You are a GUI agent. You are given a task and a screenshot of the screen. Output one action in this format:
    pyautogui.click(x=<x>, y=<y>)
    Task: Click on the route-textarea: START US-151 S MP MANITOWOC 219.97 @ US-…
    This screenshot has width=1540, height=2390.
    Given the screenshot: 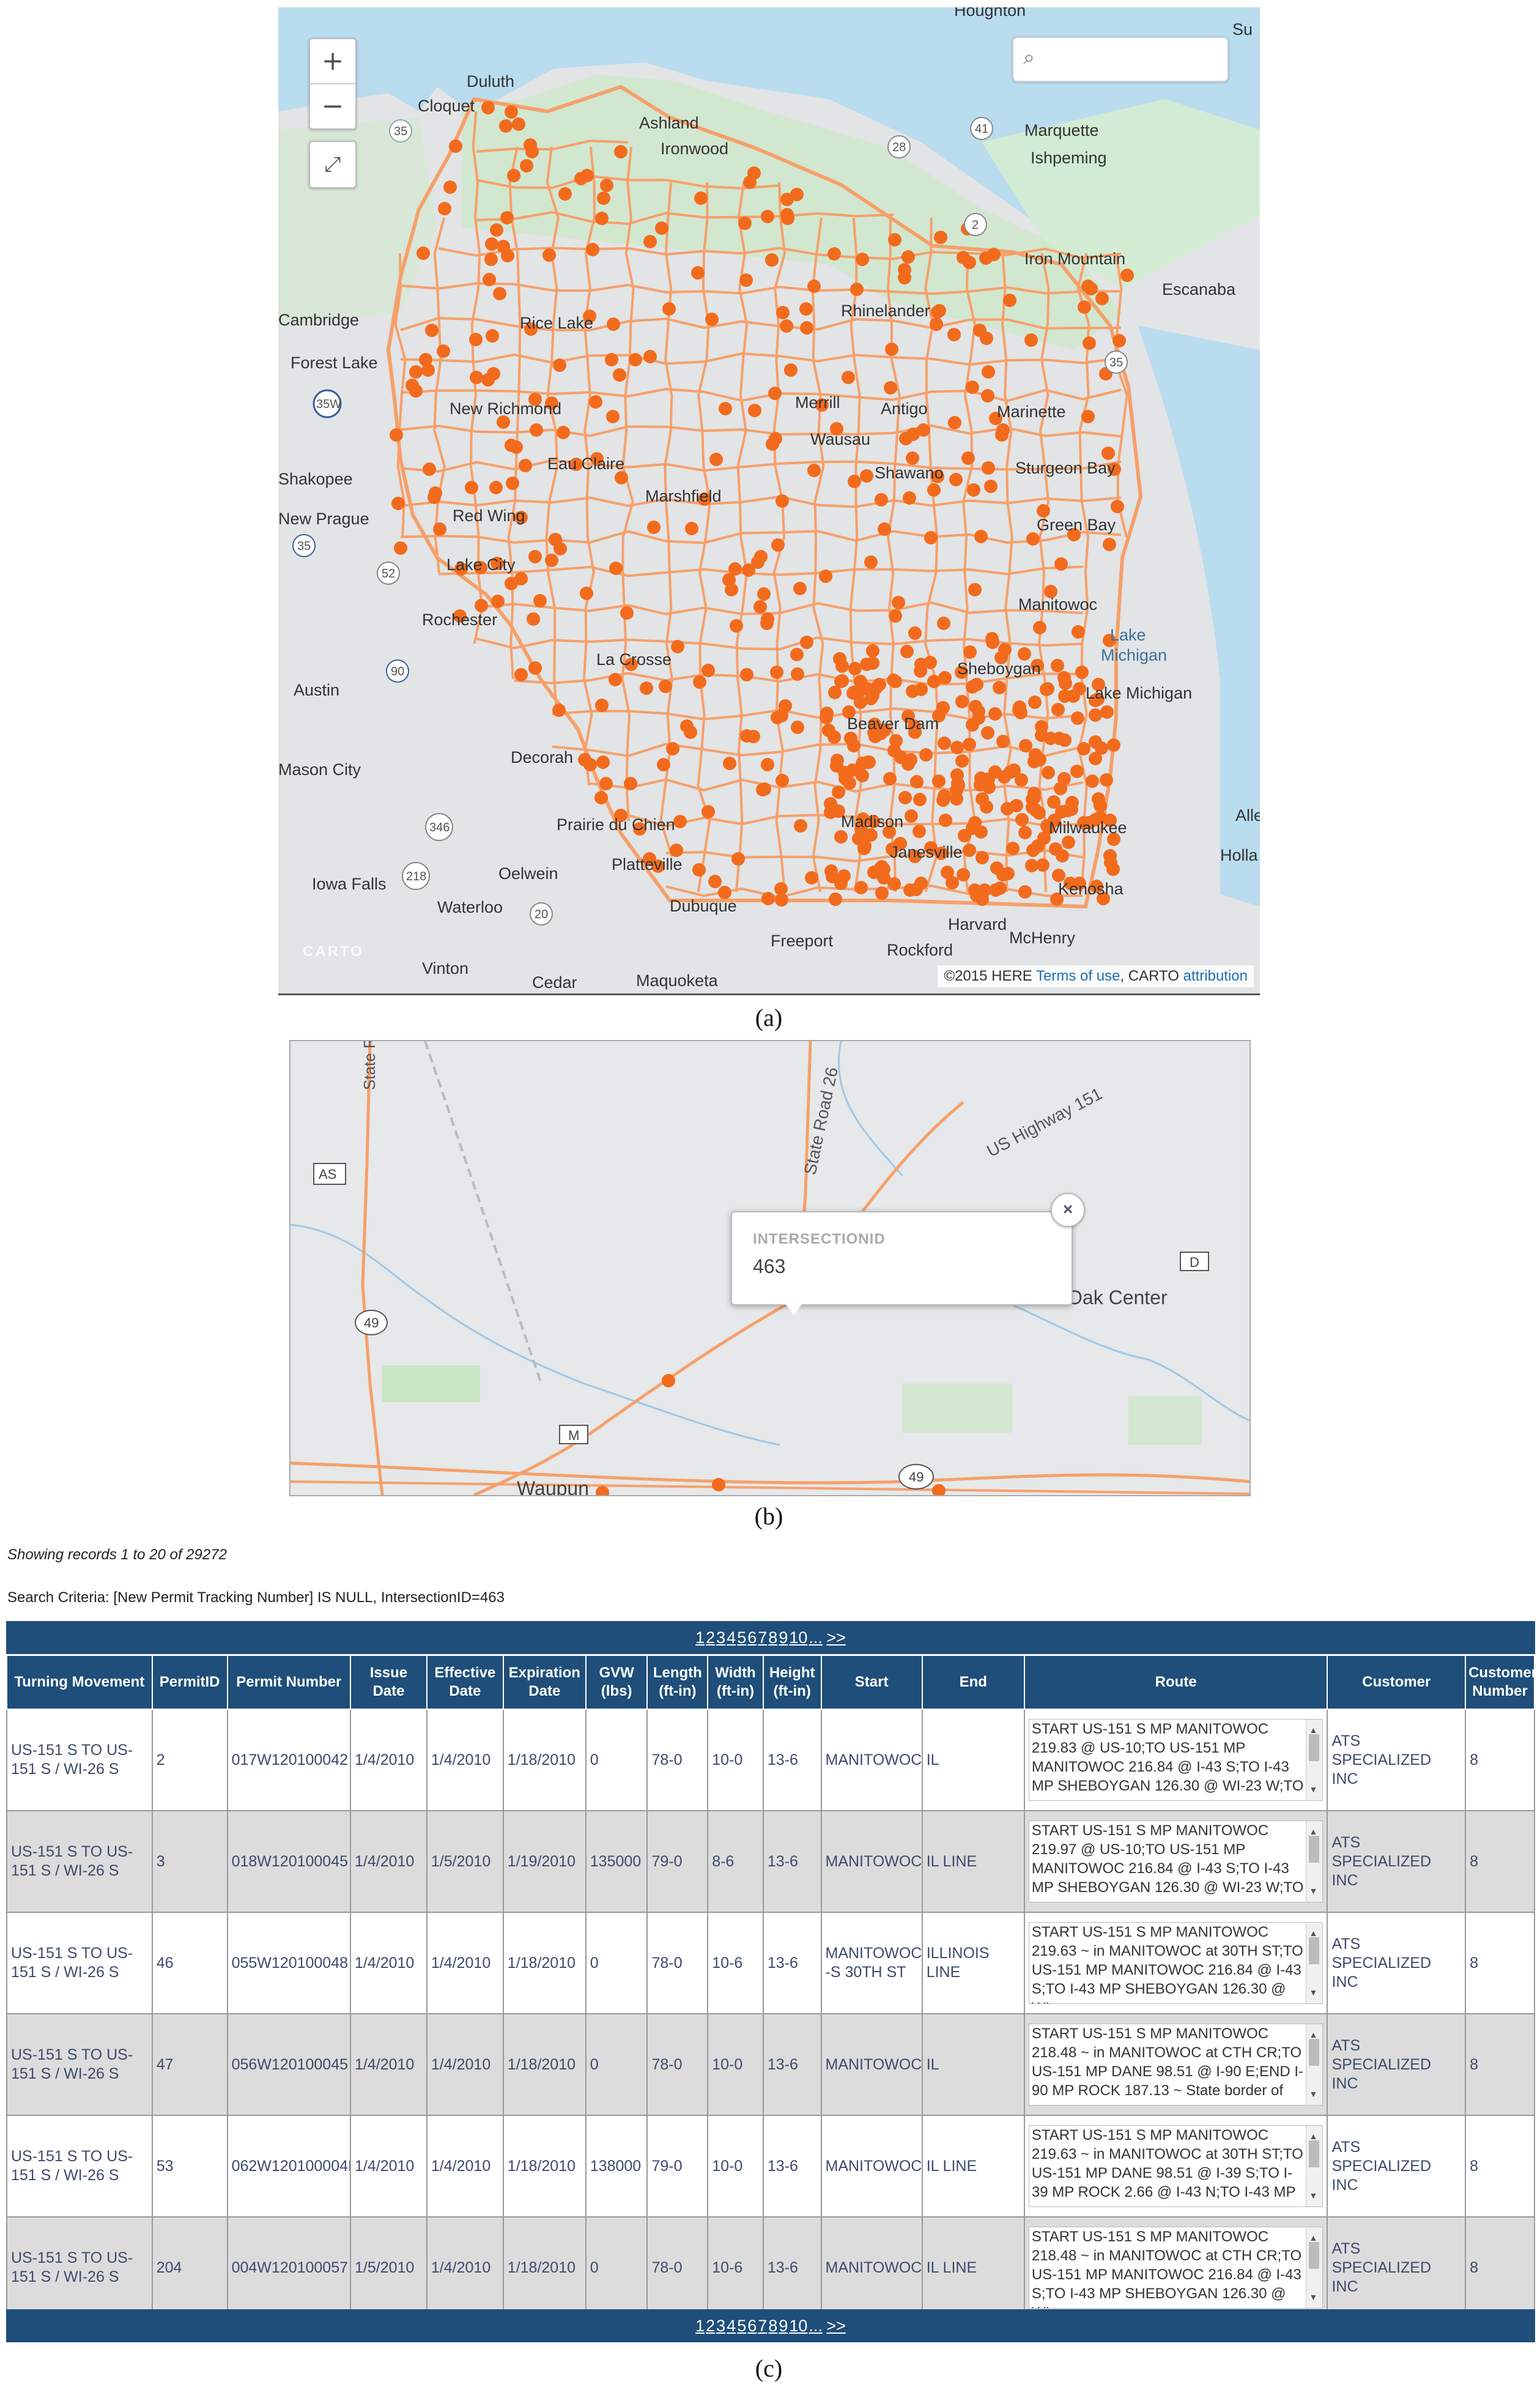 What is the action you would take?
    pyautogui.click(x=1175, y=1861)
    